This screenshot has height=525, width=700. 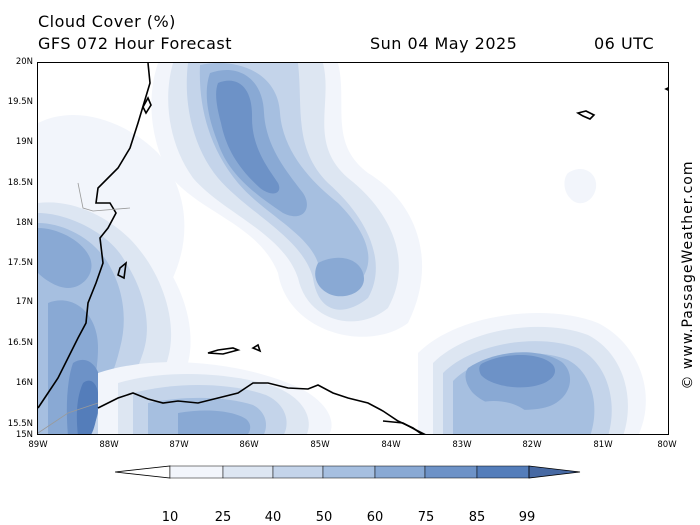 I want to click on valid-time: 06 UTC, so click(x=624, y=43).